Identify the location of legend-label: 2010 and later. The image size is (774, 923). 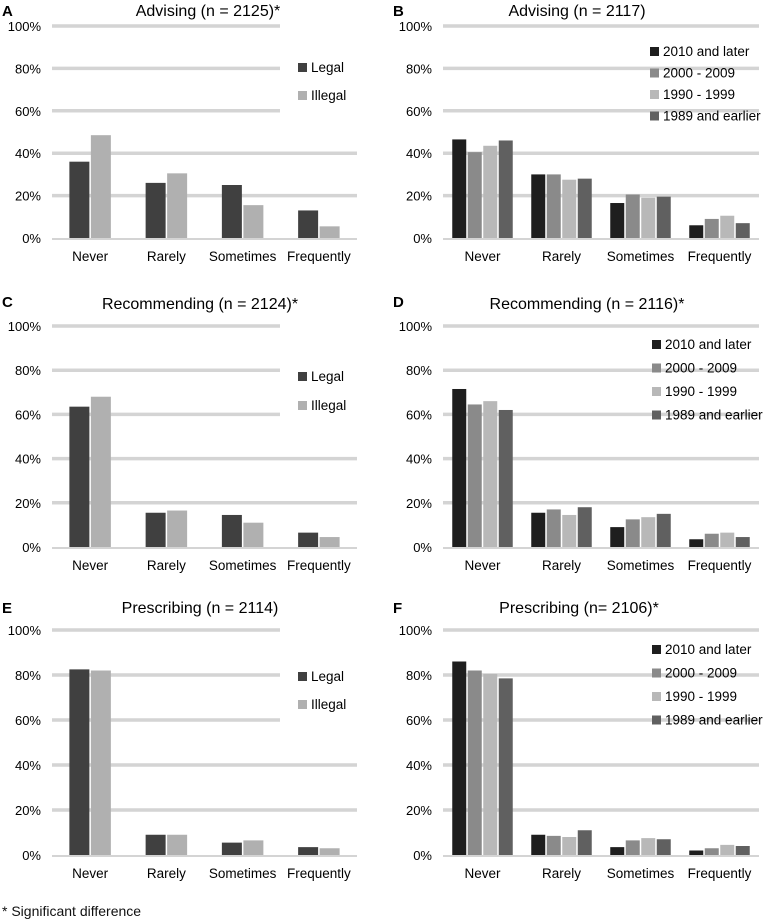
(706, 51).